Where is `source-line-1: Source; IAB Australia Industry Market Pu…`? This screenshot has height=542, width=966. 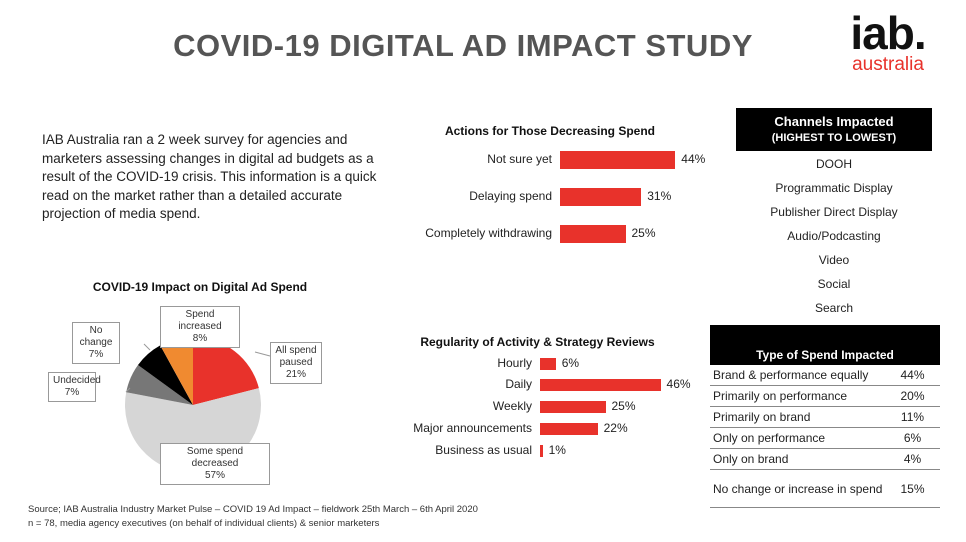 source-line-1: Source; IAB Australia Industry Market Pu… is located at coordinates (253, 509).